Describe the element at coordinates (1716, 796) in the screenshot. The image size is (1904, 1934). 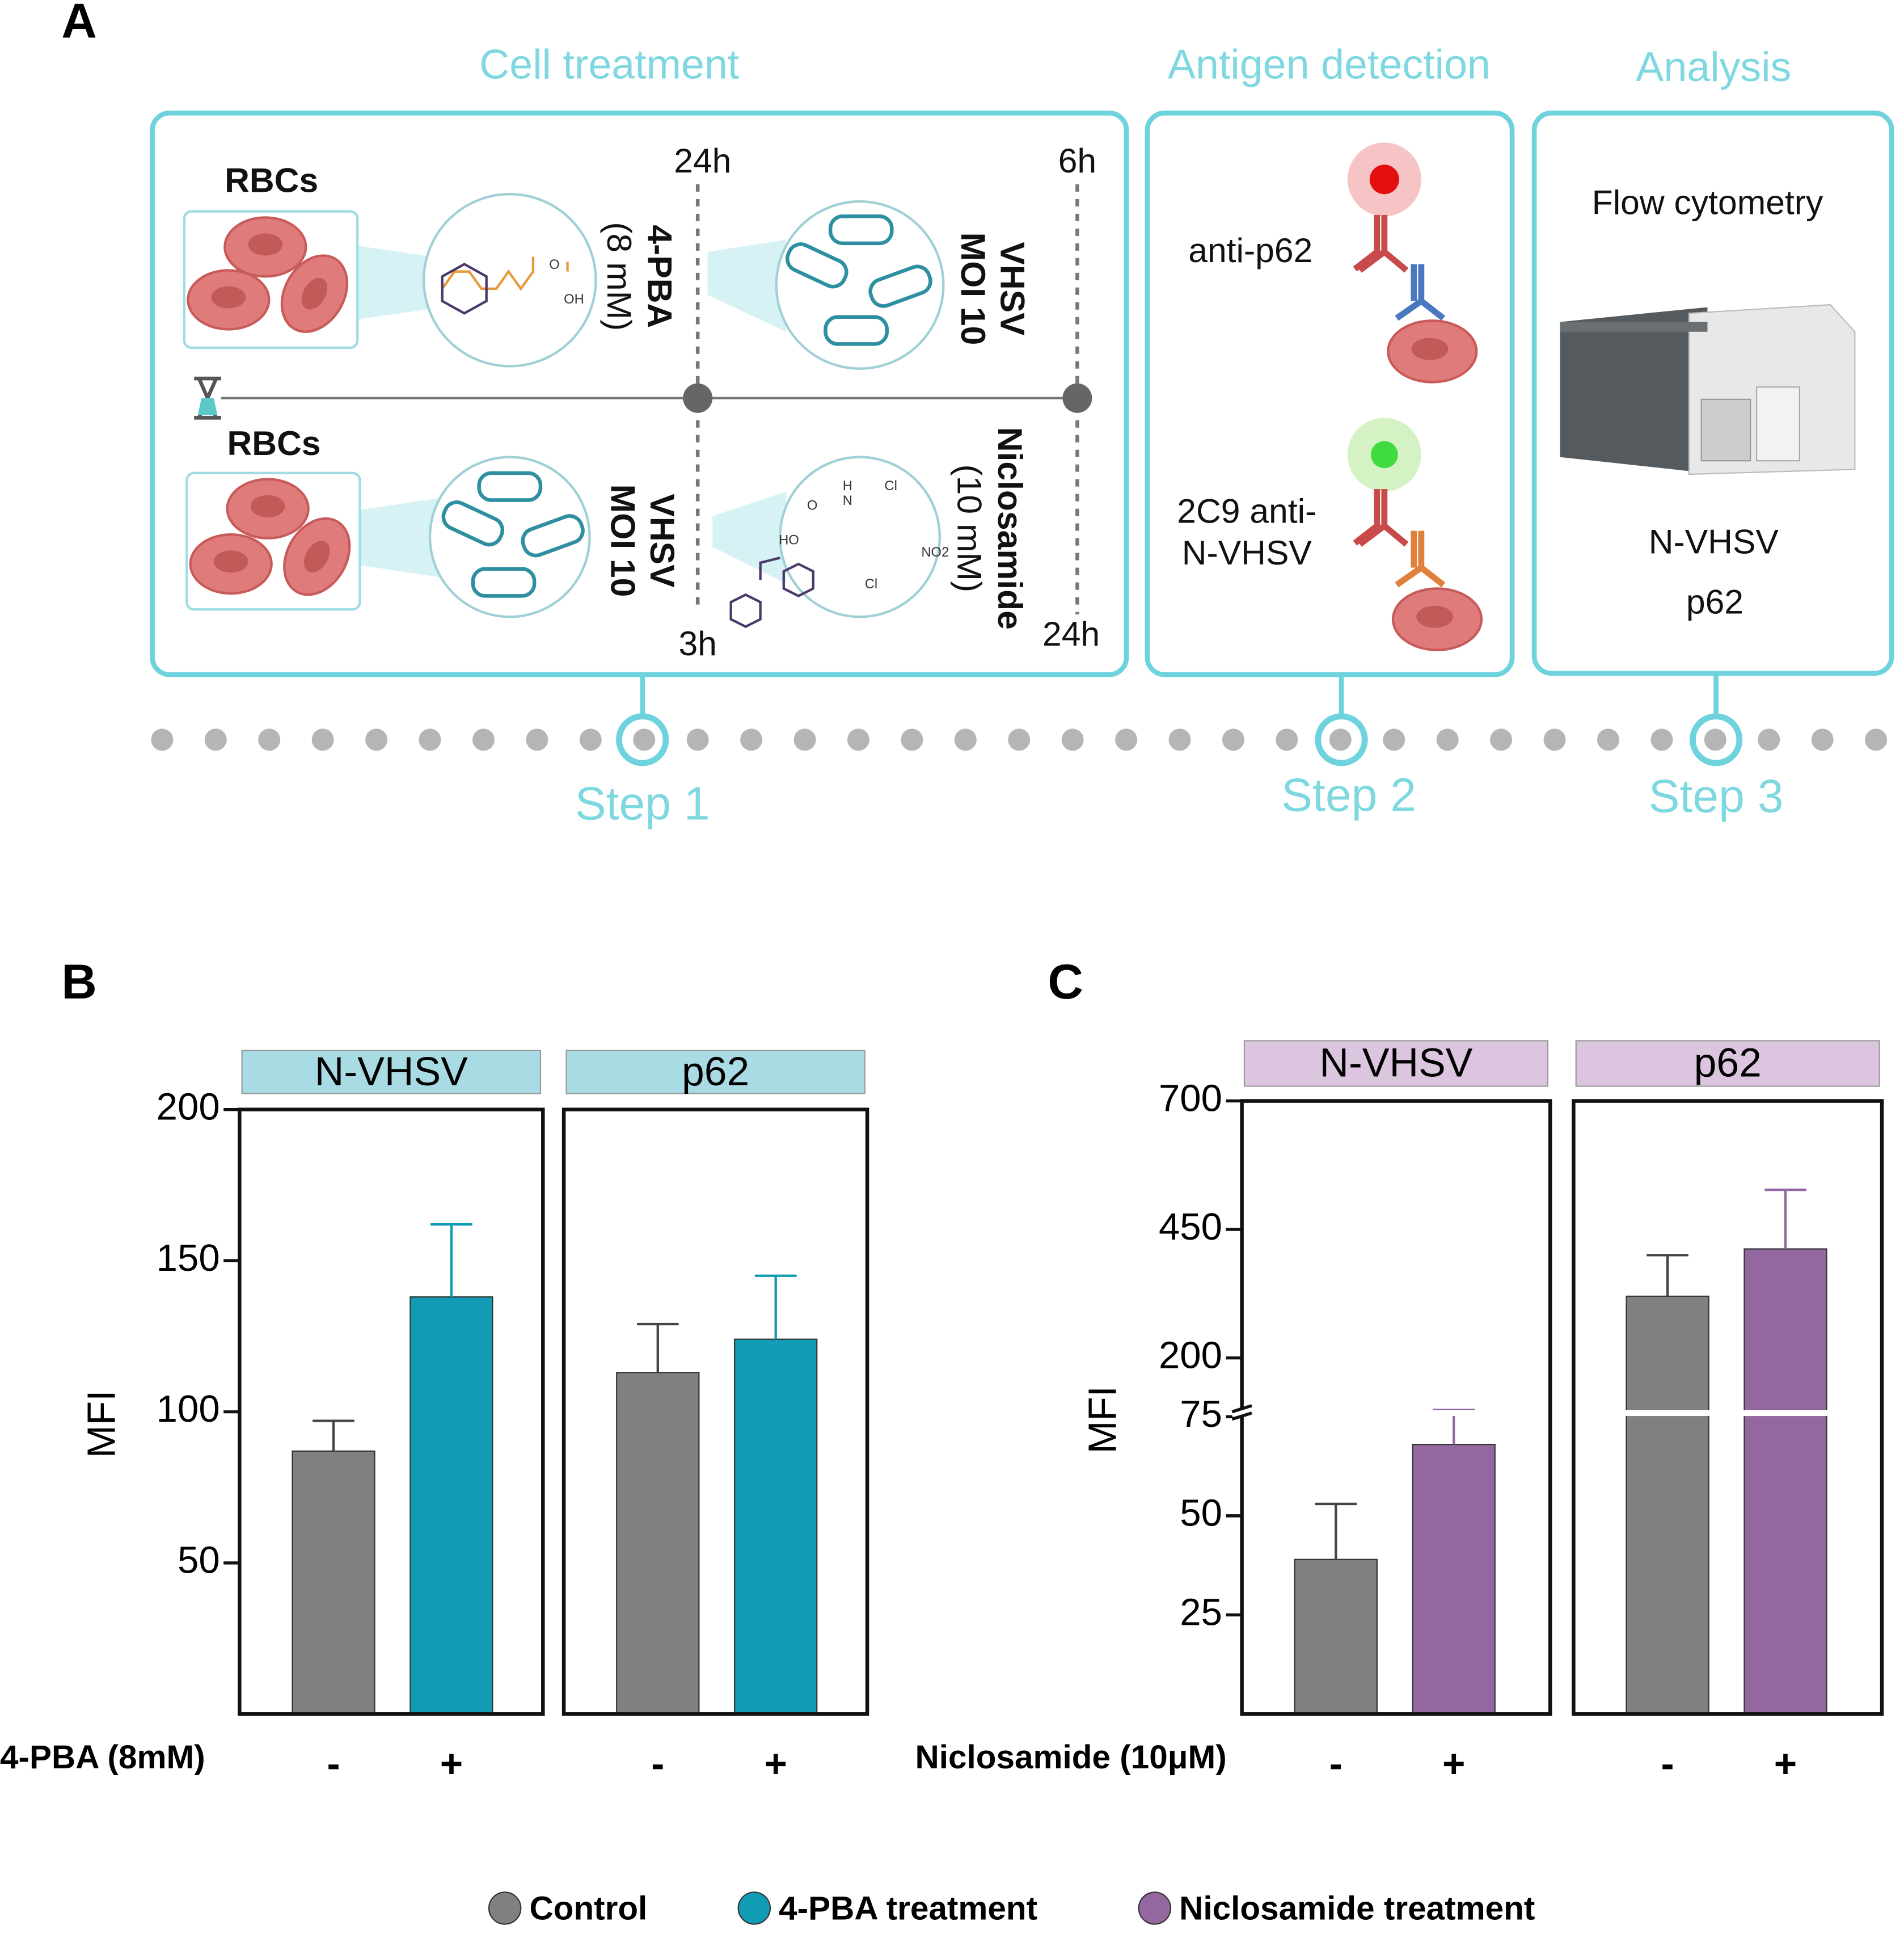
I see `step-label: Step 3` at that location.